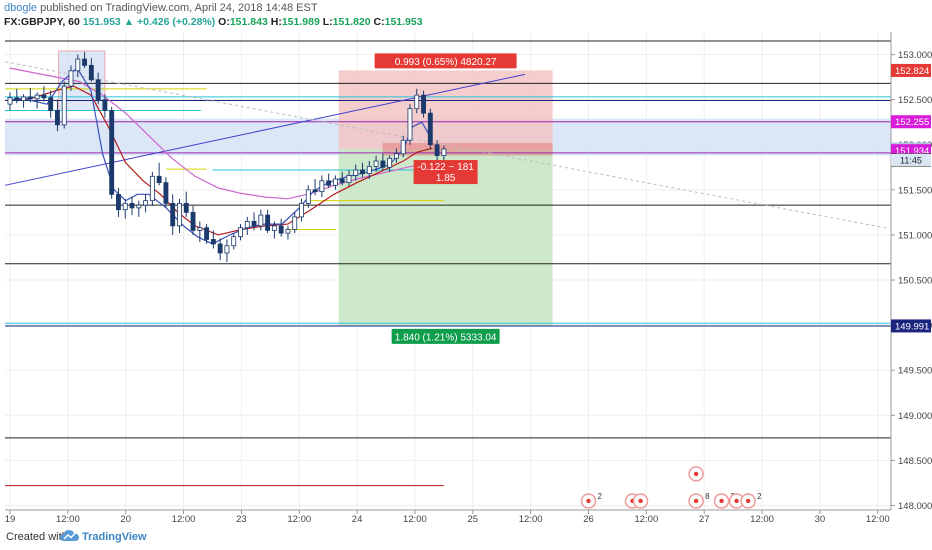  I want to click on symbol-label: FX:GBPJPY, 60, so click(42, 22).